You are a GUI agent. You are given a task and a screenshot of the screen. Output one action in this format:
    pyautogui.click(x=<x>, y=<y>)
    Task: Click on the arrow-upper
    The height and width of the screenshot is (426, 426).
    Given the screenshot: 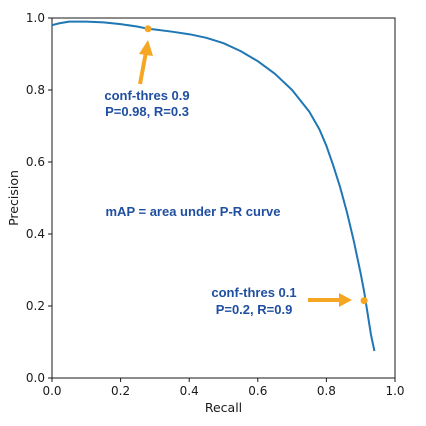 What is the action you would take?
    pyautogui.click(x=145, y=62)
    